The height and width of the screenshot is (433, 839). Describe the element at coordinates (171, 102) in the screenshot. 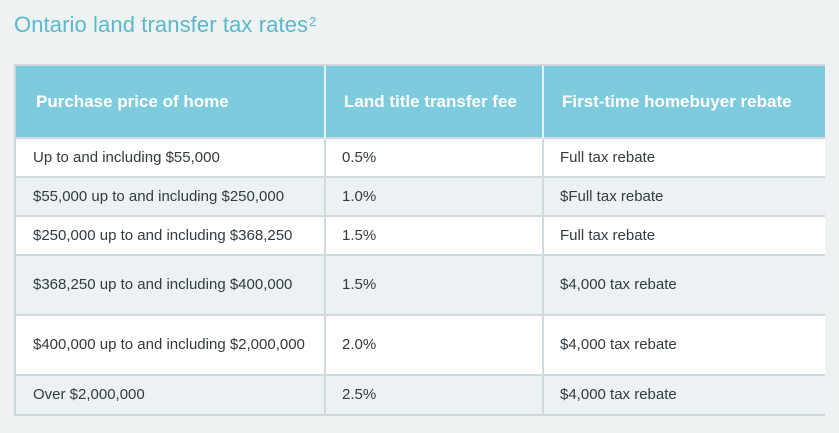

I see `header-purchase-price: Purchase price of home` at that location.